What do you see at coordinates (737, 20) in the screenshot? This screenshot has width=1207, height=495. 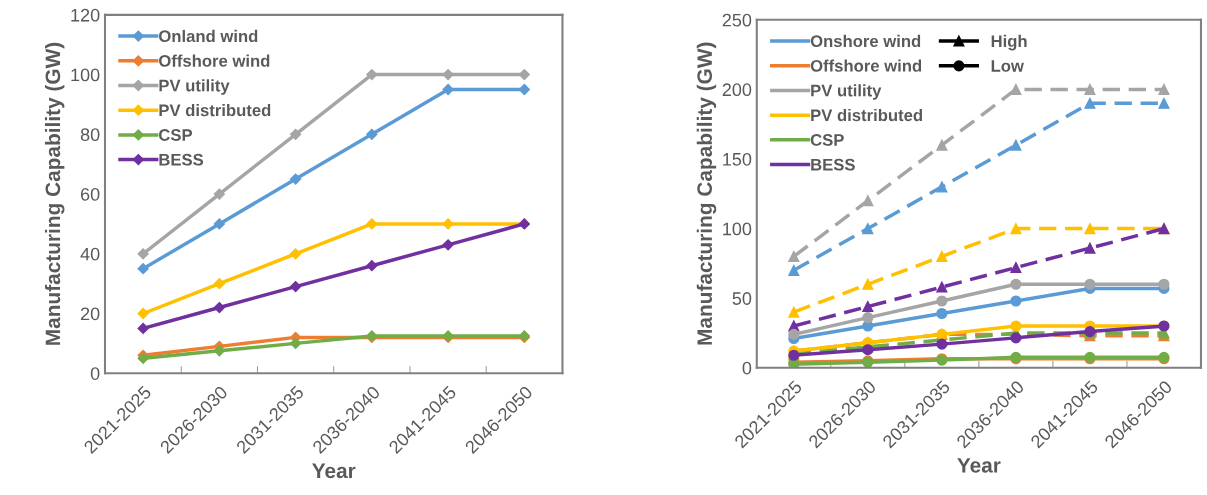 I see `y-tick-label: 250` at bounding box center [737, 20].